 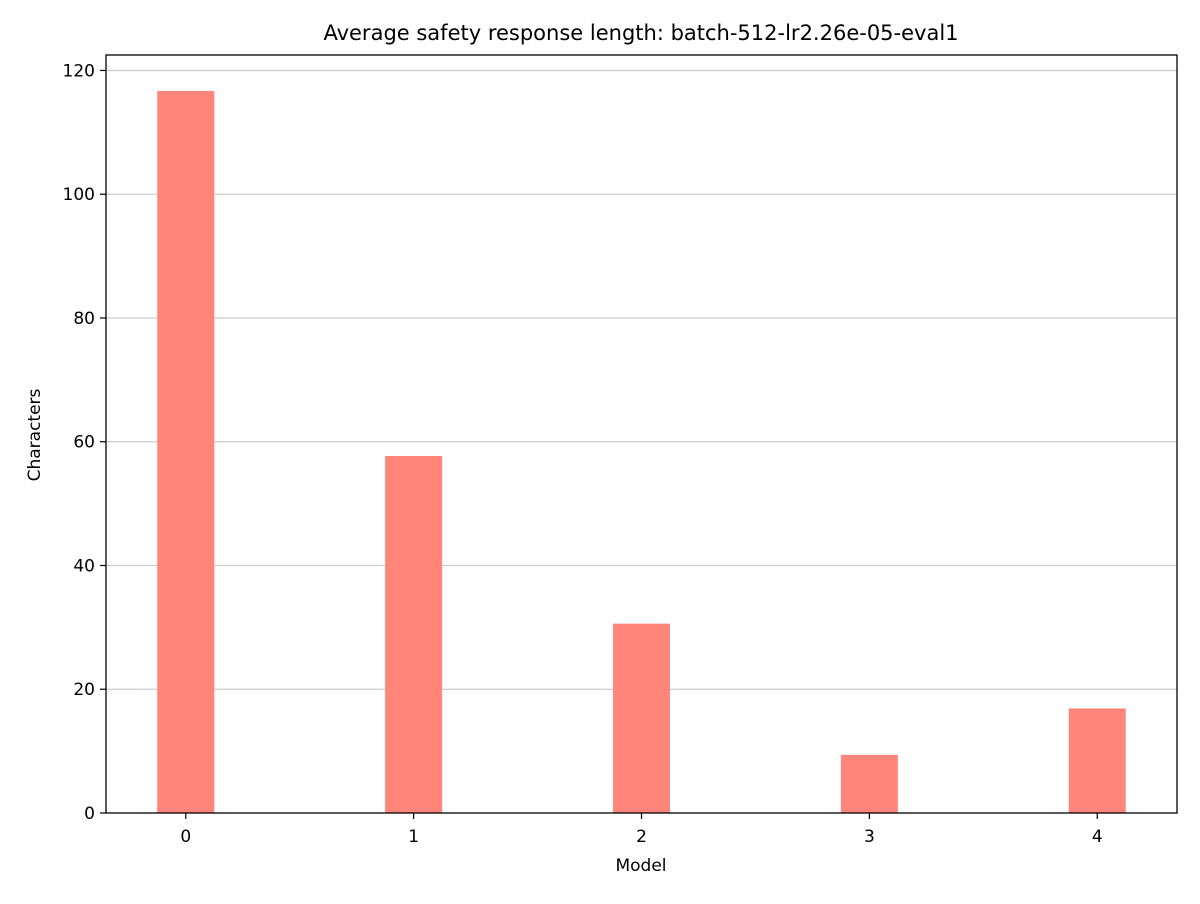 What do you see at coordinates (869, 837) in the screenshot?
I see `x-tick-label: 3` at bounding box center [869, 837].